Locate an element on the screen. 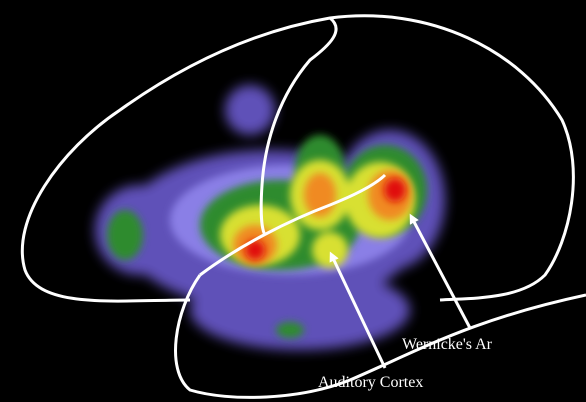 This screenshot has height=402, width=586. wernicke-label: Wernicke's Ar is located at coordinates (447, 344).